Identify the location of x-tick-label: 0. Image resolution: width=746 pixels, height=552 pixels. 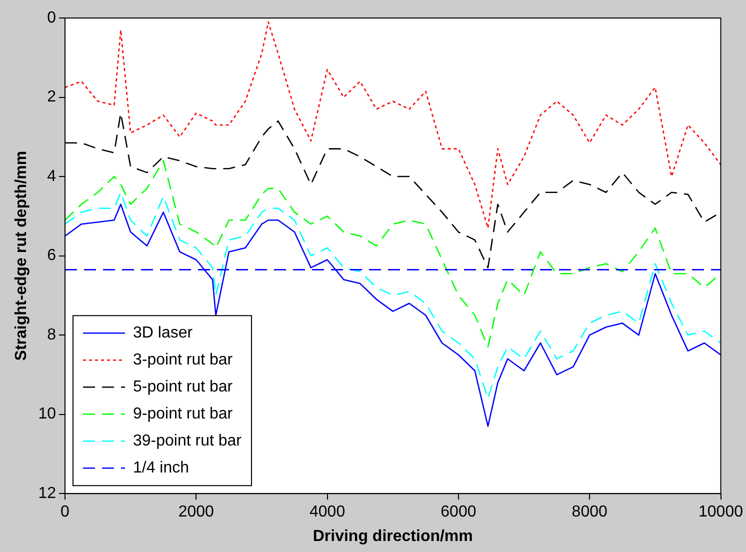
(65, 512).